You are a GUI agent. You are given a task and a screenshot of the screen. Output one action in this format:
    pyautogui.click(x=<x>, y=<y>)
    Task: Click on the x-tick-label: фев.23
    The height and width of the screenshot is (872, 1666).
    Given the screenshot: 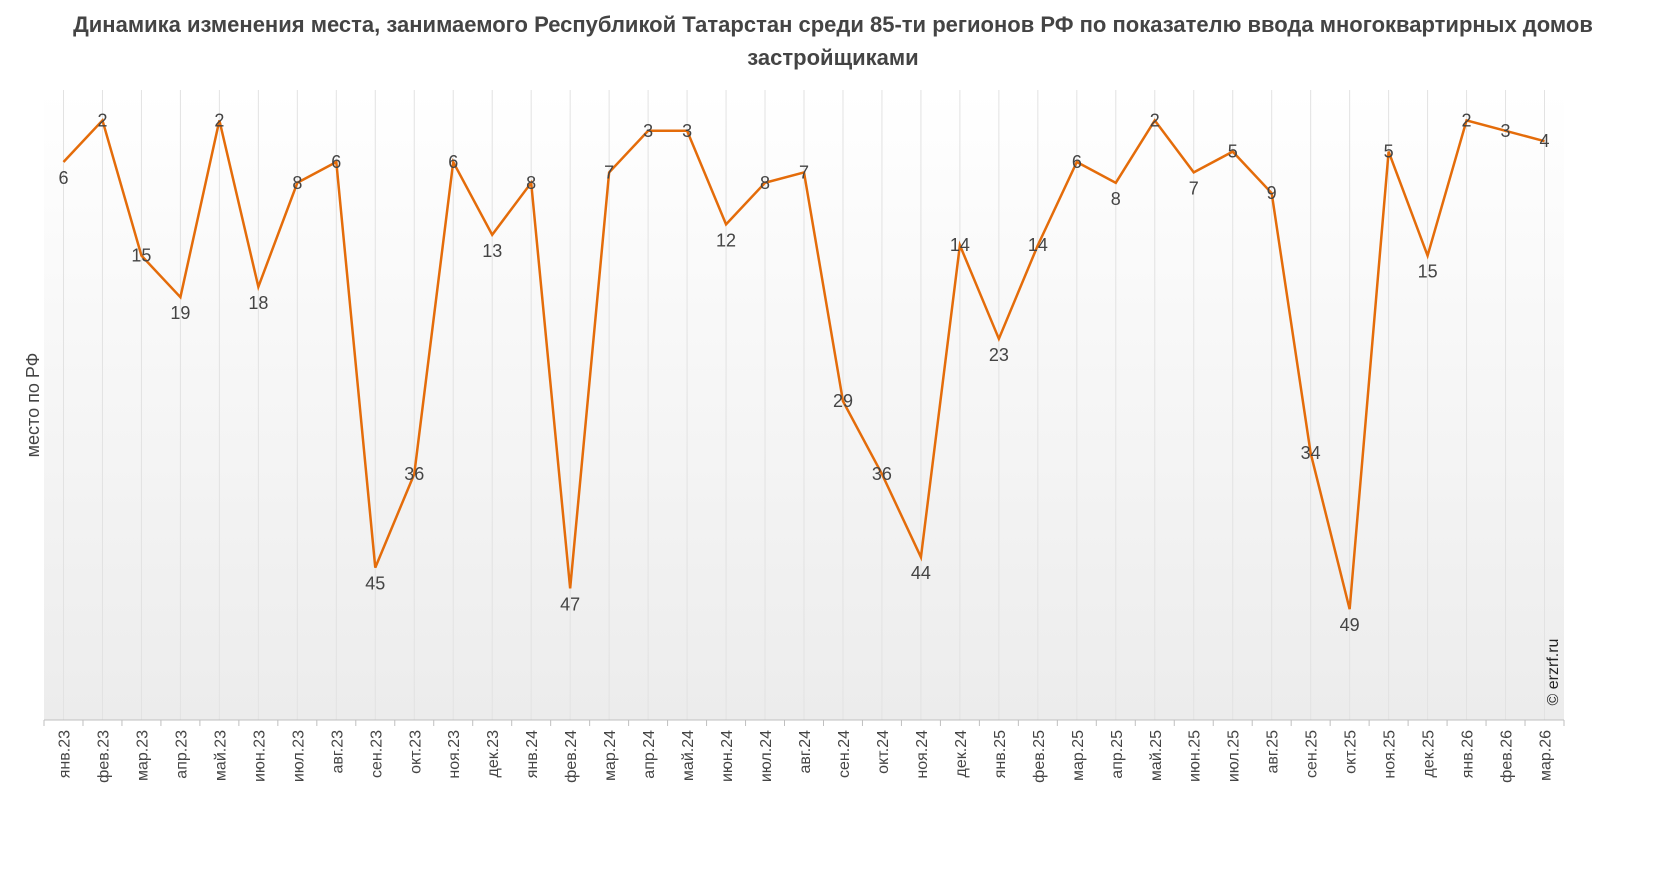 What is the action you would take?
    pyautogui.click(x=103, y=756)
    